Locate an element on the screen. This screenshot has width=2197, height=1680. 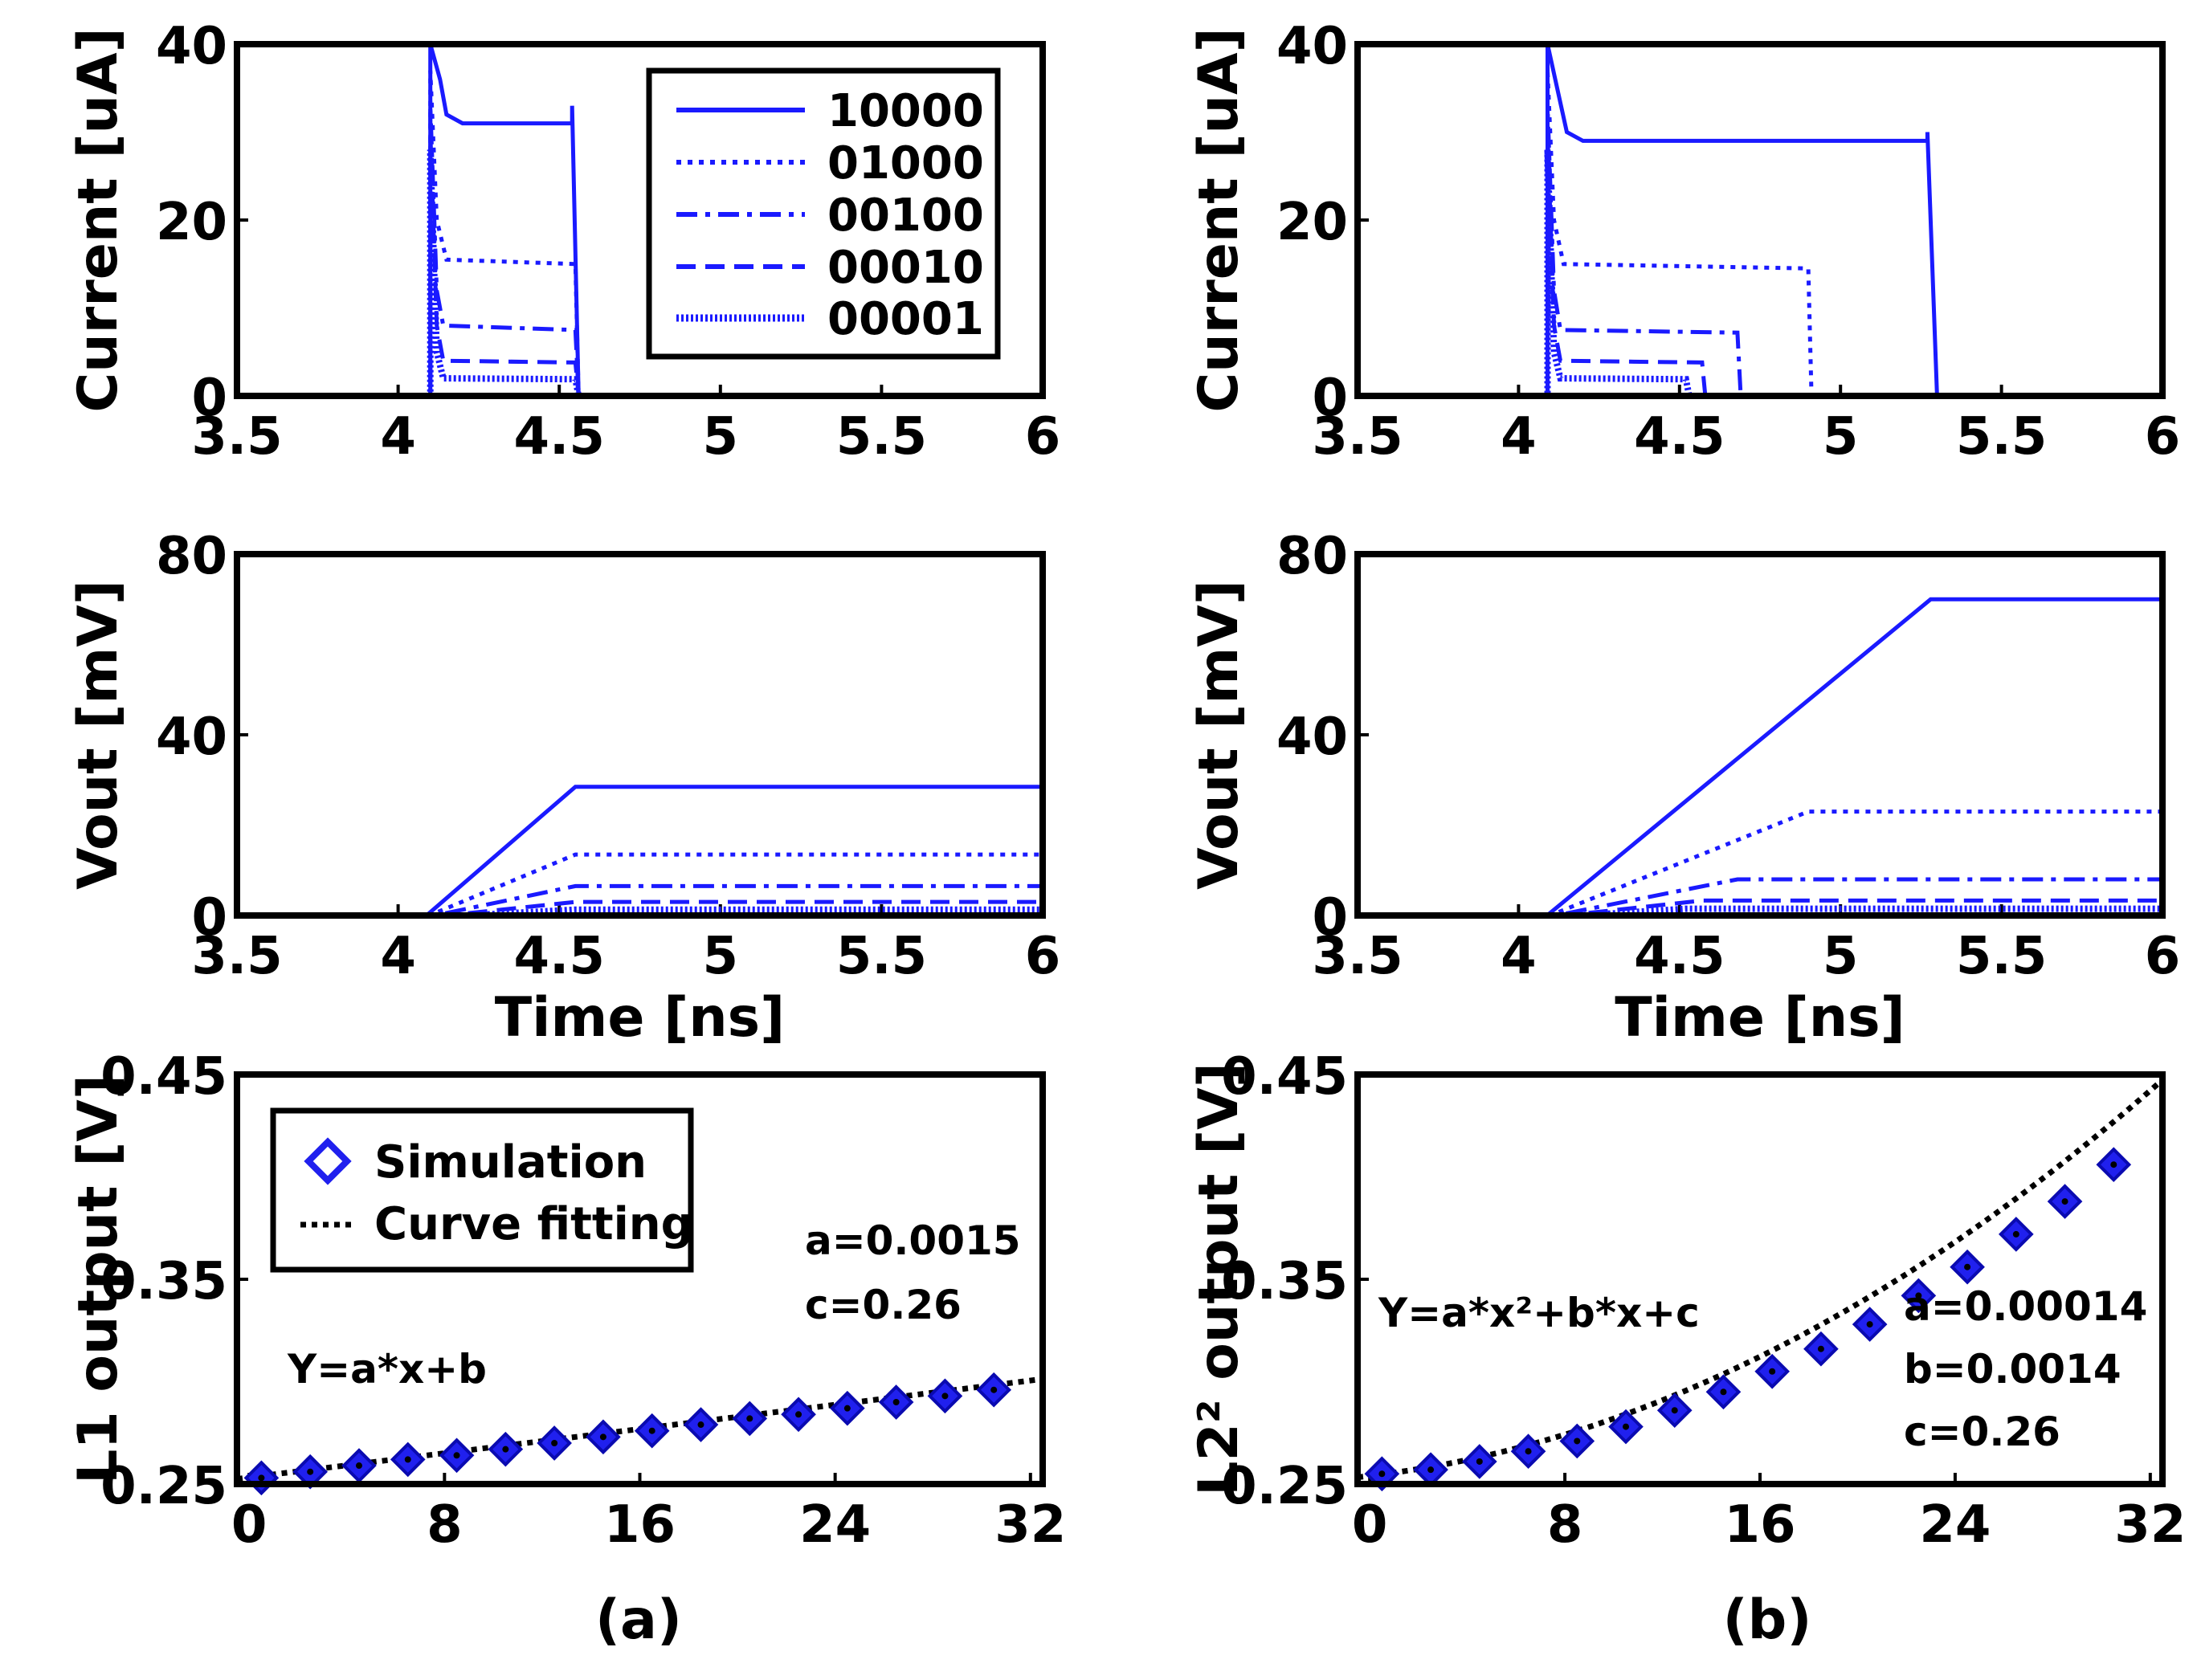
x-axis-label: Time [ns] is located at coordinates (1760, 1018).